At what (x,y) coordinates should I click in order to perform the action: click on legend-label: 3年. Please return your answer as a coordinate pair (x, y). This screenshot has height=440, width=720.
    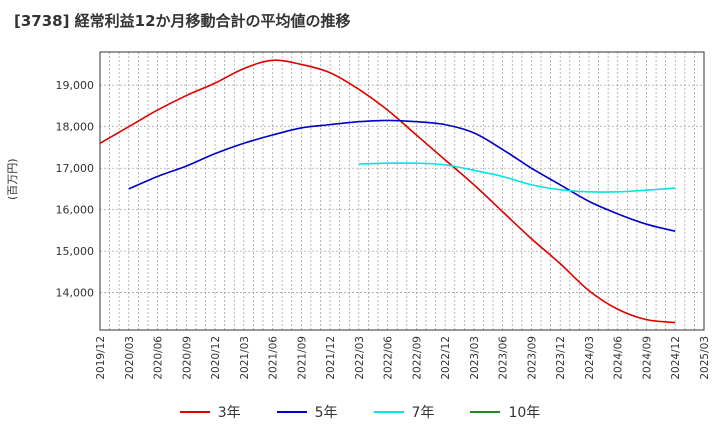
    Looking at the image, I should click on (229, 413).